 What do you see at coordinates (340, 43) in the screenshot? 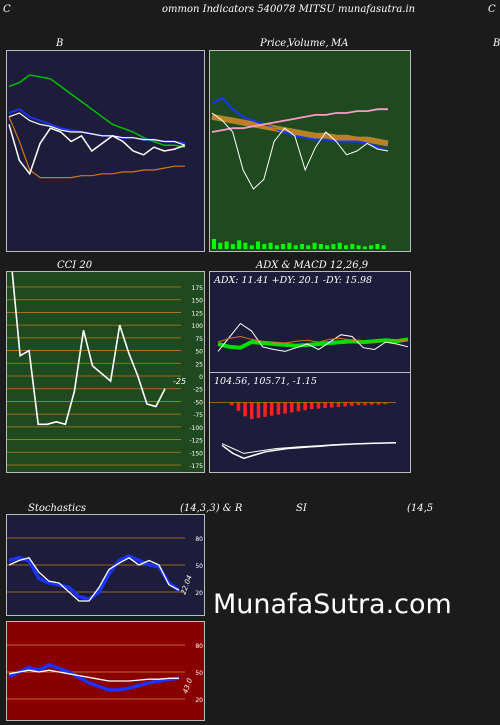
I see `price-title-c: MA` at bounding box center [340, 43].